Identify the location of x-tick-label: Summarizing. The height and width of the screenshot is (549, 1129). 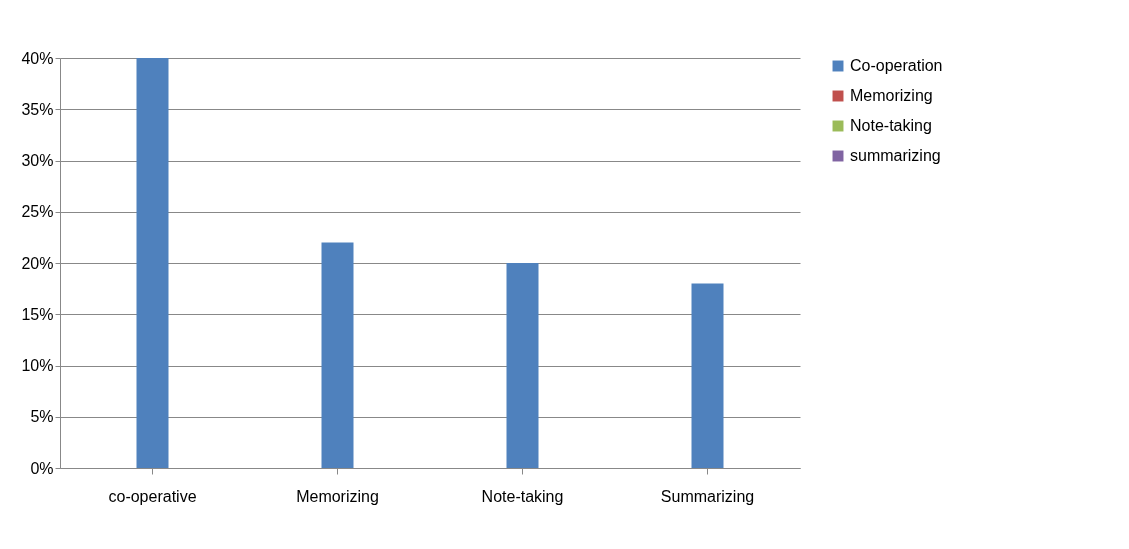
(707, 496).